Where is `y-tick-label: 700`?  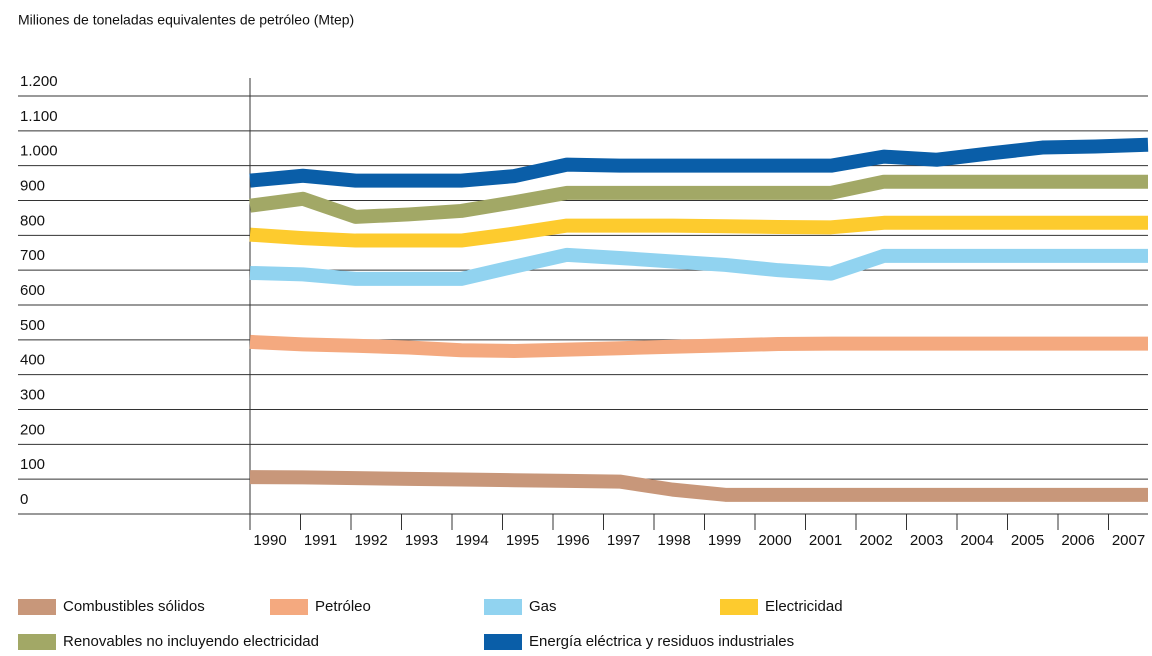
y-tick-label: 700 is located at coordinates (32, 255).